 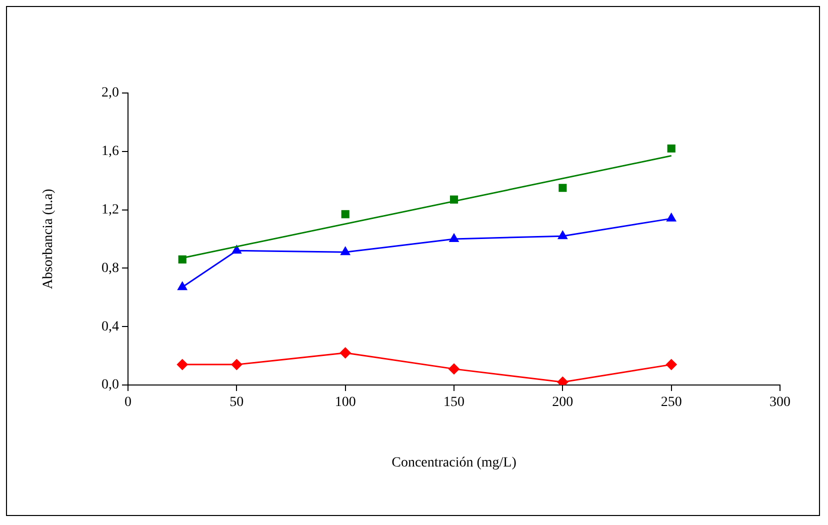 What do you see at coordinates (110, 268) in the screenshot?
I see `y-tick-label: 0,8` at bounding box center [110, 268].